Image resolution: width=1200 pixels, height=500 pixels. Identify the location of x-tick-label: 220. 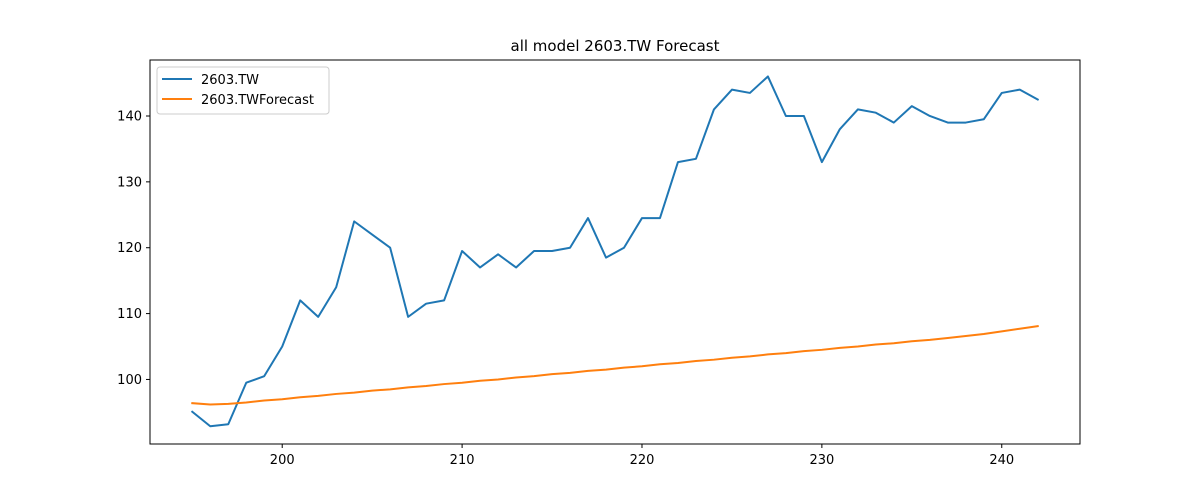
(642, 460).